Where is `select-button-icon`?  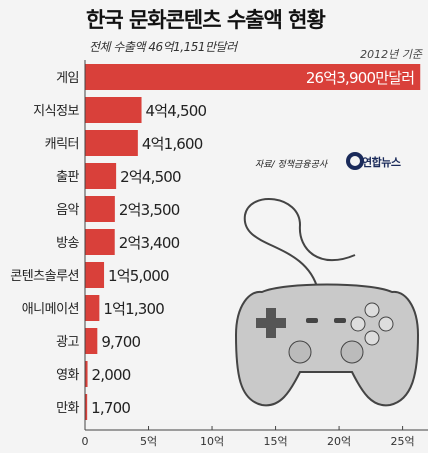 select-button-icon is located at coordinates (312, 320).